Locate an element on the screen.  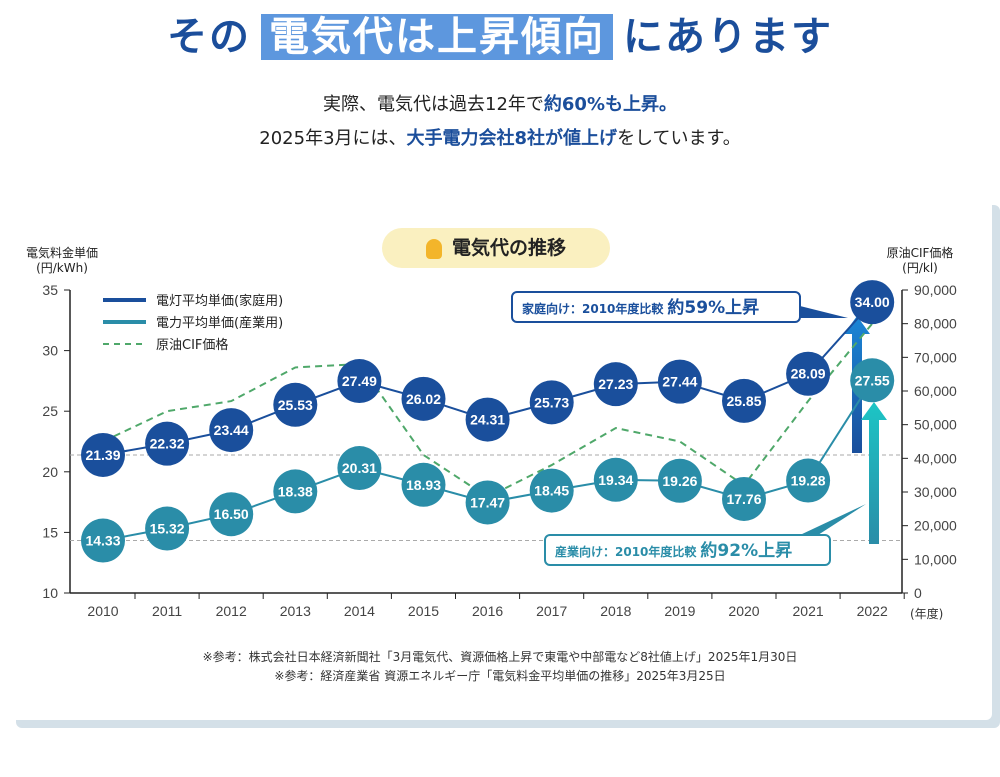
data-label: 27.55 is located at coordinates (872, 380).